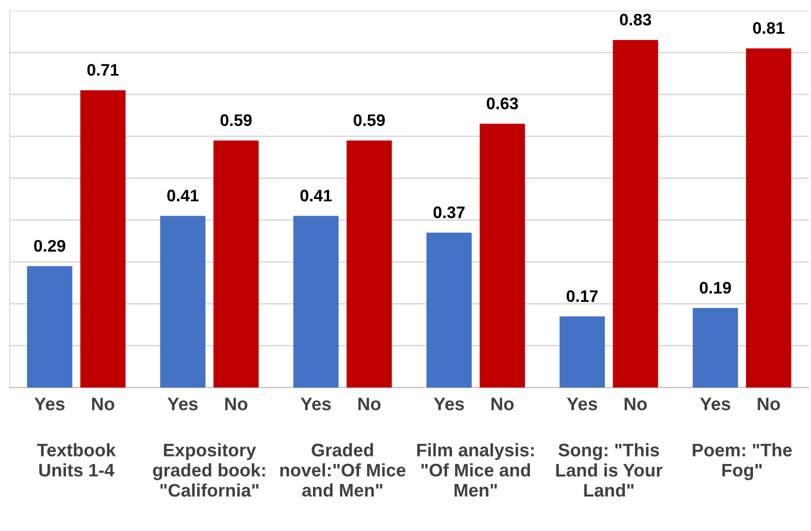  What do you see at coordinates (609, 470) in the screenshot?
I see `x-tick-label: Song: "This Land is Your Land"` at bounding box center [609, 470].